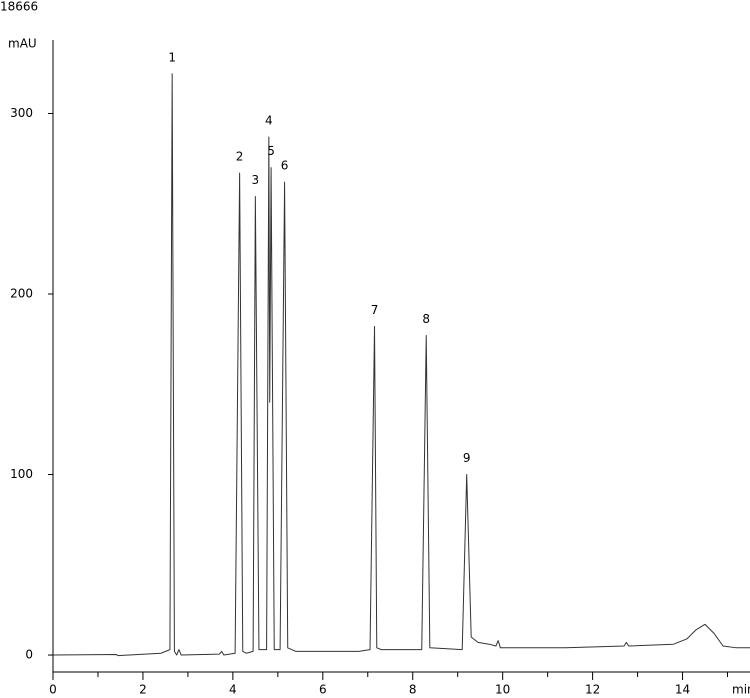 Image resolution: width=750 pixels, height=698 pixels. What do you see at coordinates (53, 690) in the screenshot?
I see `x-tick-label: 0` at bounding box center [53, 690].